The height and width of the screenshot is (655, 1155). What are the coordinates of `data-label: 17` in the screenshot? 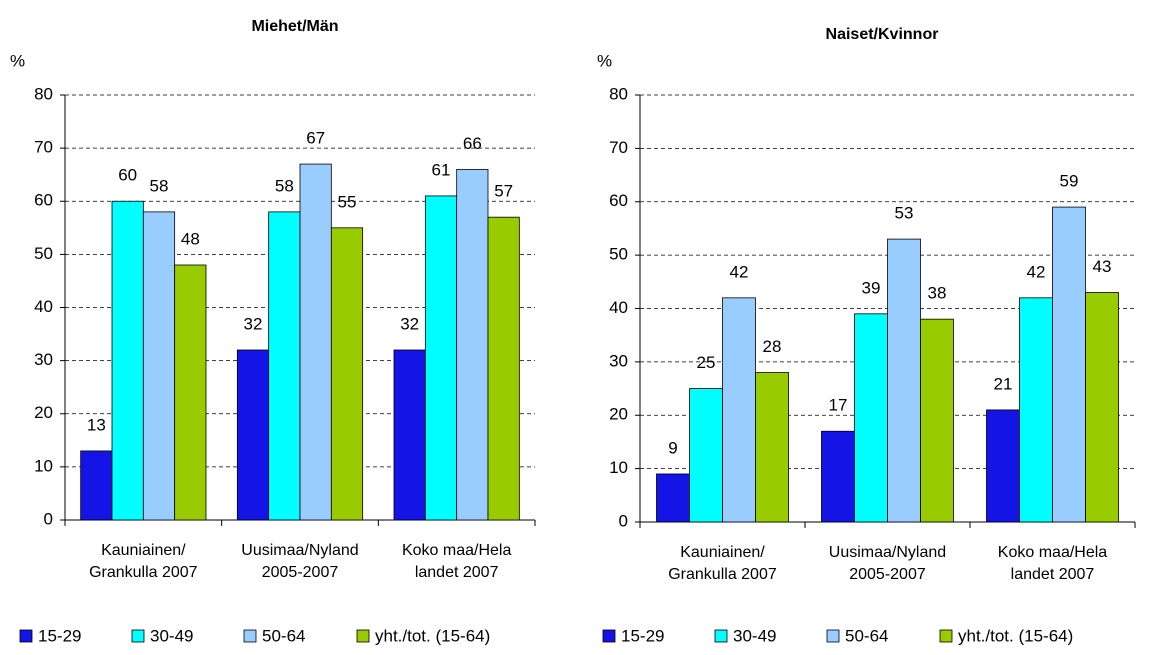 It's located at (838, 405).